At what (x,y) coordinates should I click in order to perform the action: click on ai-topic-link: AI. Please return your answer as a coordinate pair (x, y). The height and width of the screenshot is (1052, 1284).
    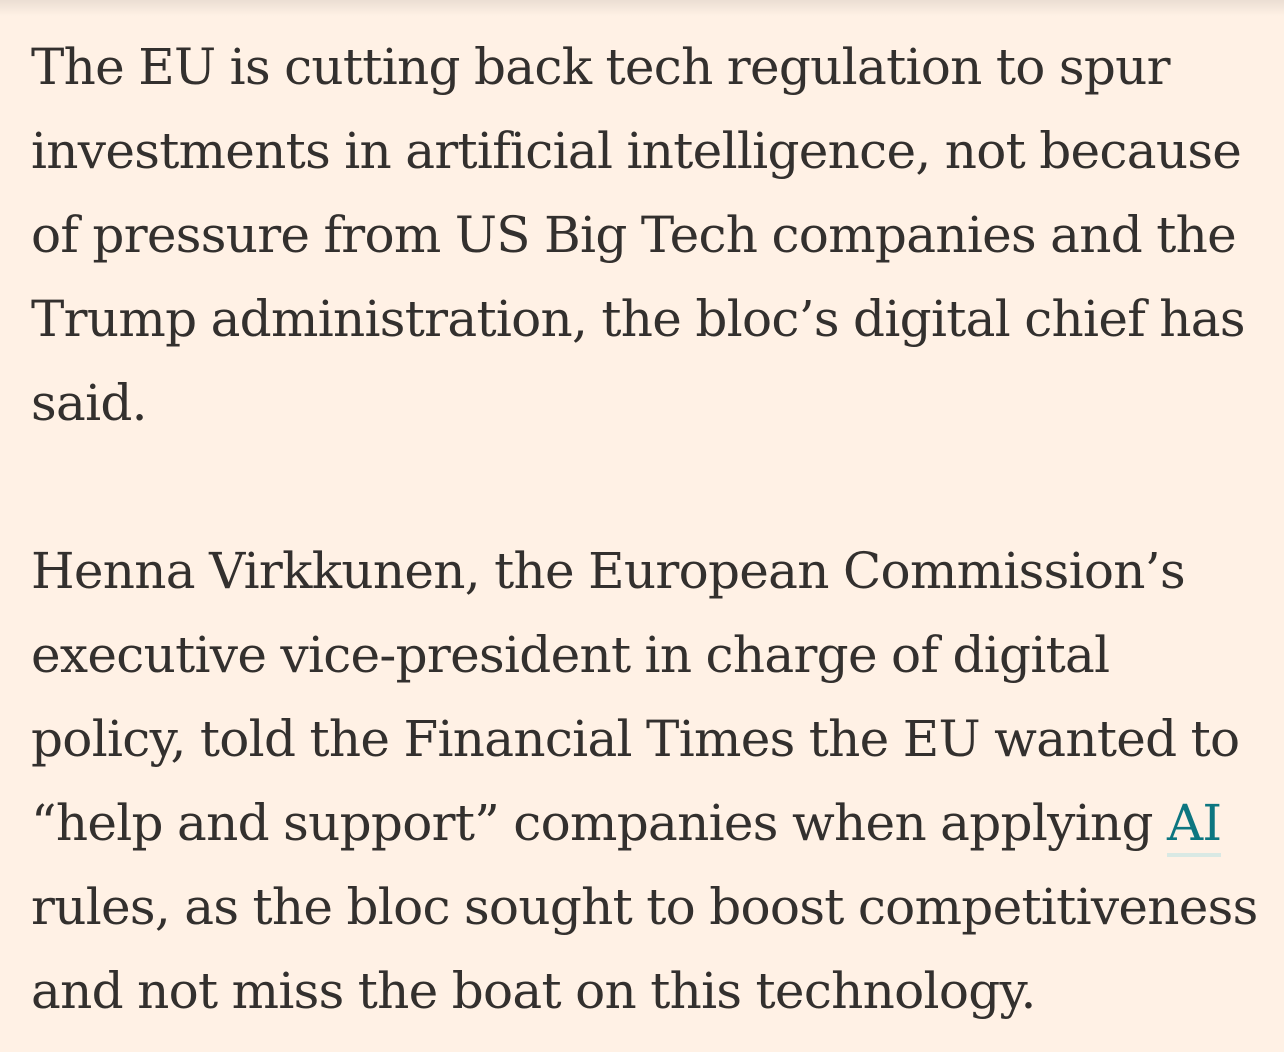
    Looking at the image, I should click on (1194, 825).